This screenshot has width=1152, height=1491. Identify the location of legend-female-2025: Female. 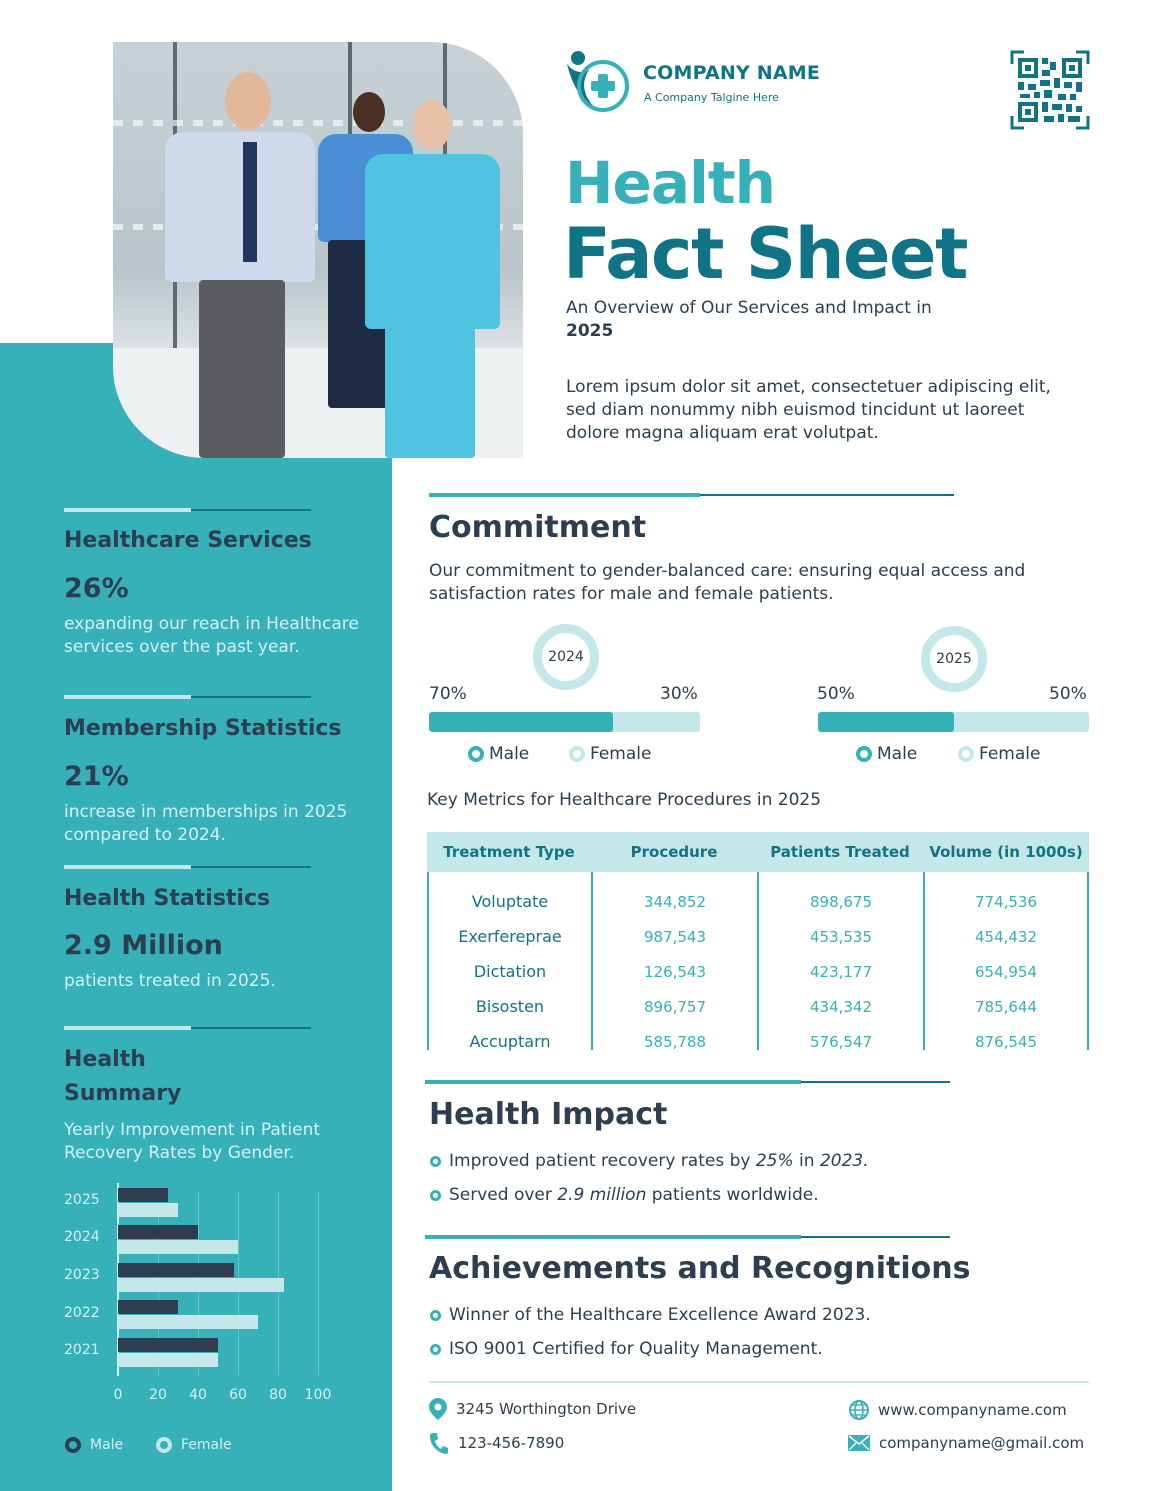
(999, 754).